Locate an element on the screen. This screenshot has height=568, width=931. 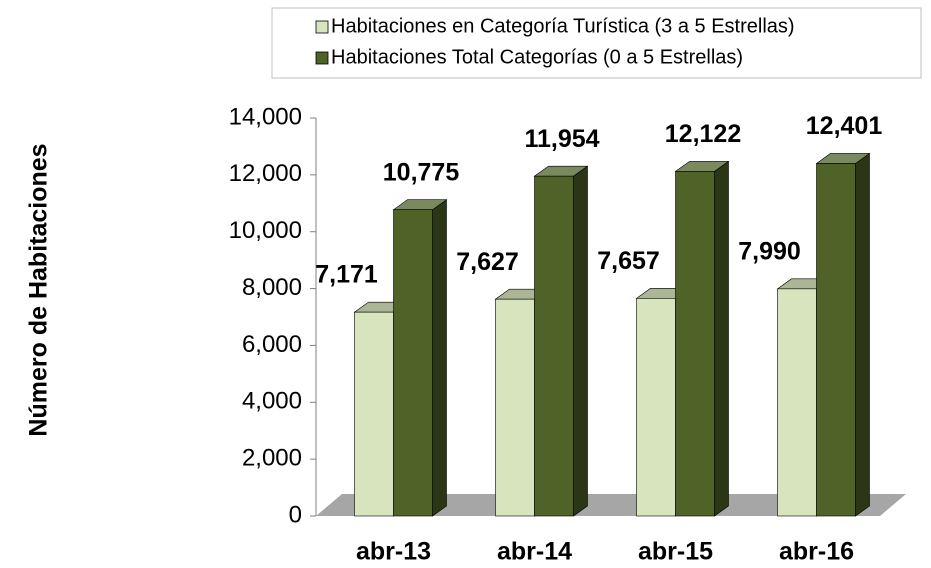
x-tick-label: abr-16 is located at coordinates (816, 552).